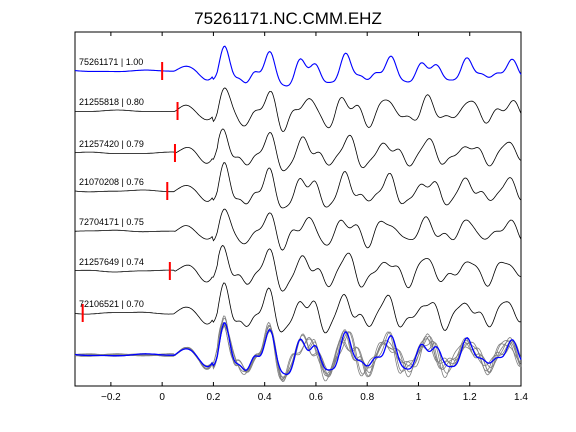 The width and height of the screenshot is (576, 432). Describe the element at coordinates (265, 397) in the screenshot. I see `x-tick-label-3: 0.4` at that location.